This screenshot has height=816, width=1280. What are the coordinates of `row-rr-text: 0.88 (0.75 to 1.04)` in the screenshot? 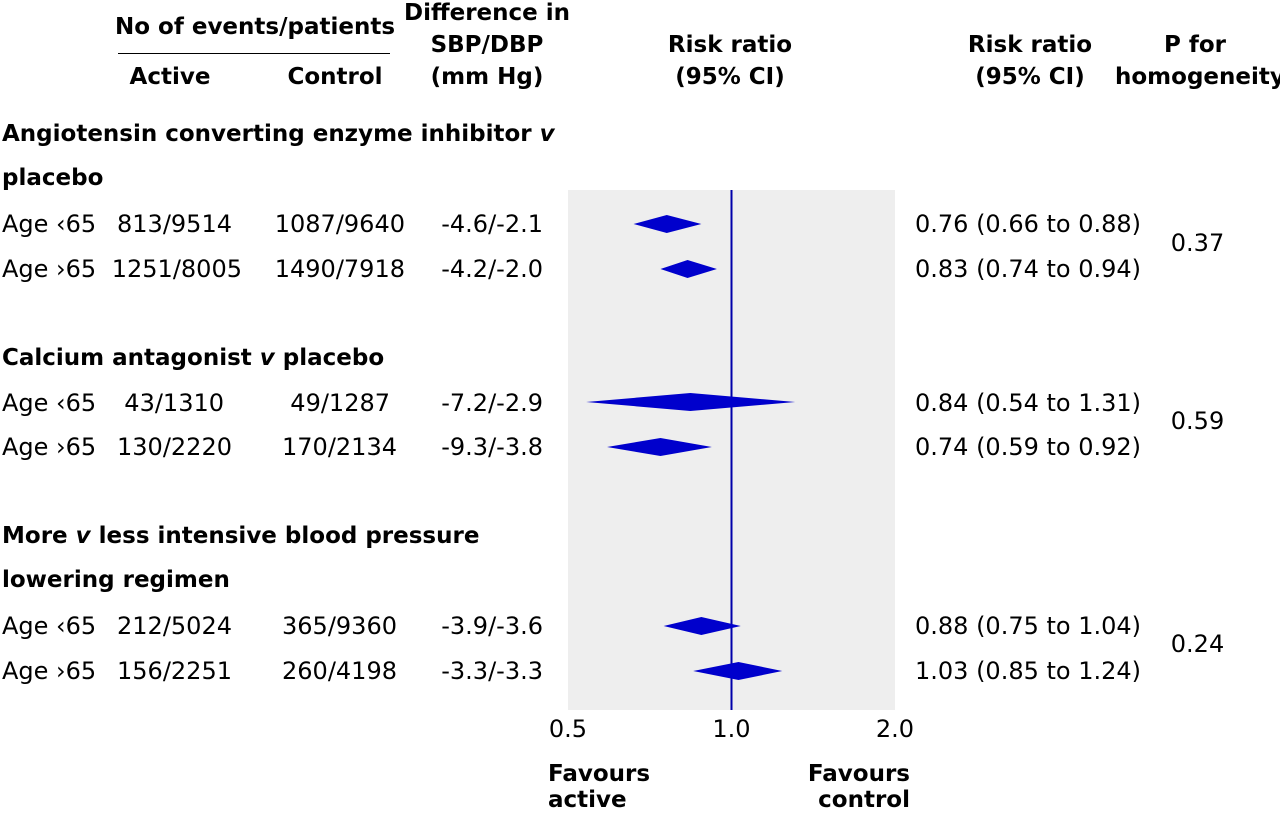 It's located at (1028, 626).